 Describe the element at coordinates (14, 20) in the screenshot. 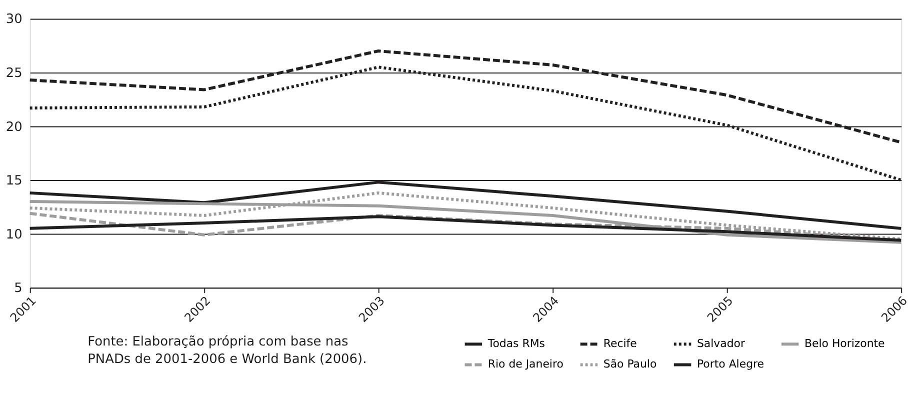

I see `y-tick-label: 30` at that location.